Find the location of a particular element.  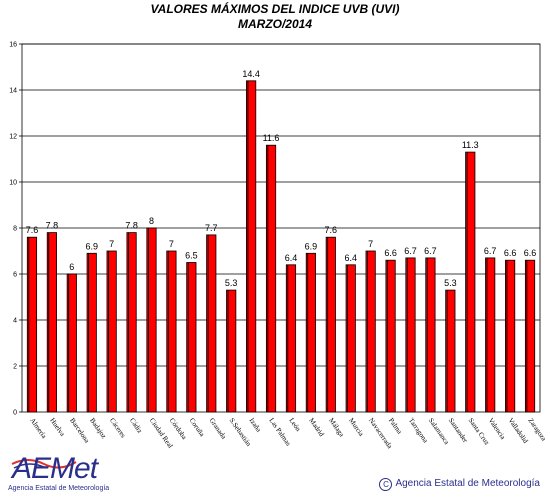

y-tick-label: 16 is located at coordinates (13, 45).